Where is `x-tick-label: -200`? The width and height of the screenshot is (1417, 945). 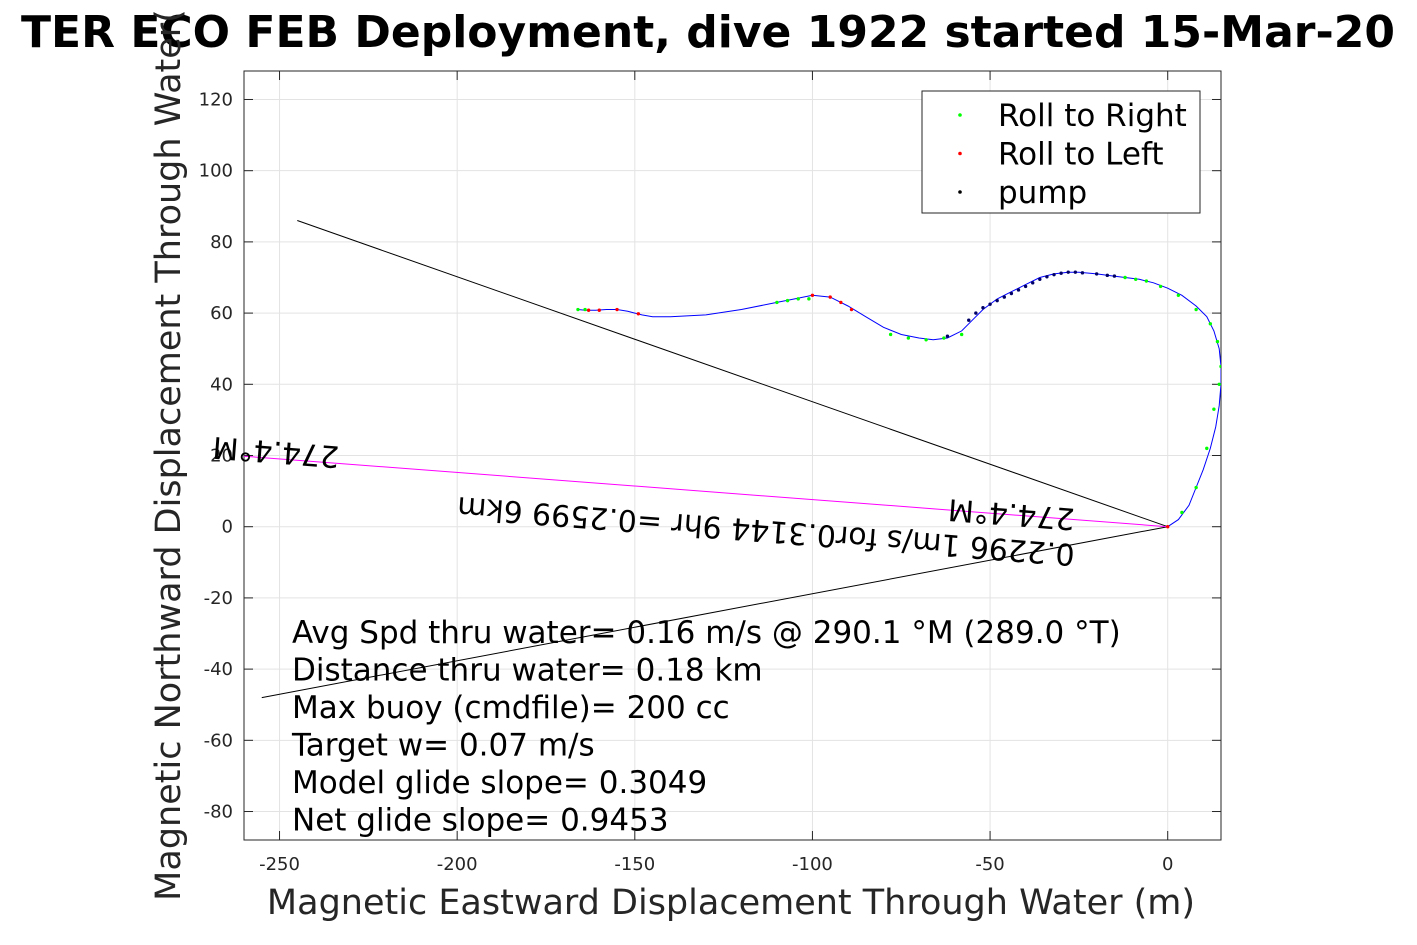
x-tick-label: -200 is located at coordinates (457, 864).